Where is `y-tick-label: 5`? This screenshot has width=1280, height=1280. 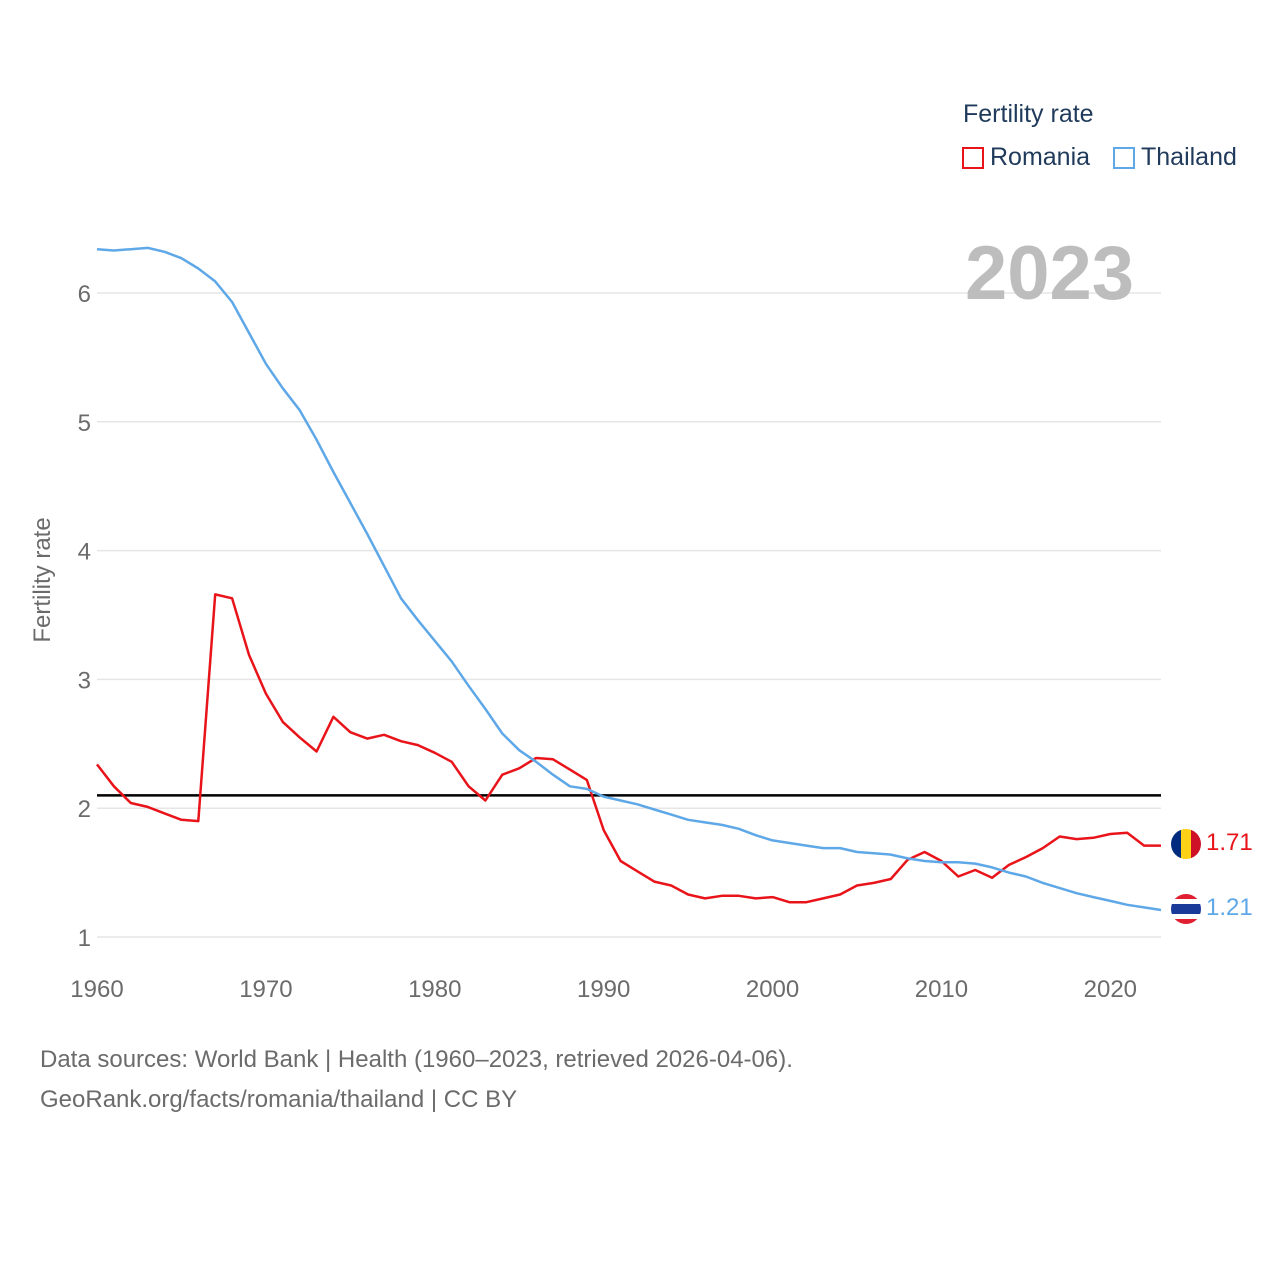 y-tick-label: 5 is located at coordinates (84, 423).